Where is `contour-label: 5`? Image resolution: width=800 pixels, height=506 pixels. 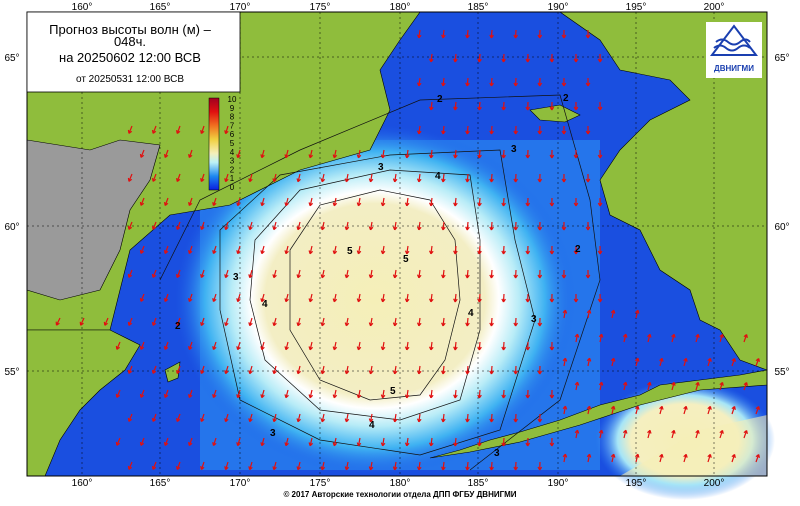
contour-label: 5 is located at coordinates (350, 251).